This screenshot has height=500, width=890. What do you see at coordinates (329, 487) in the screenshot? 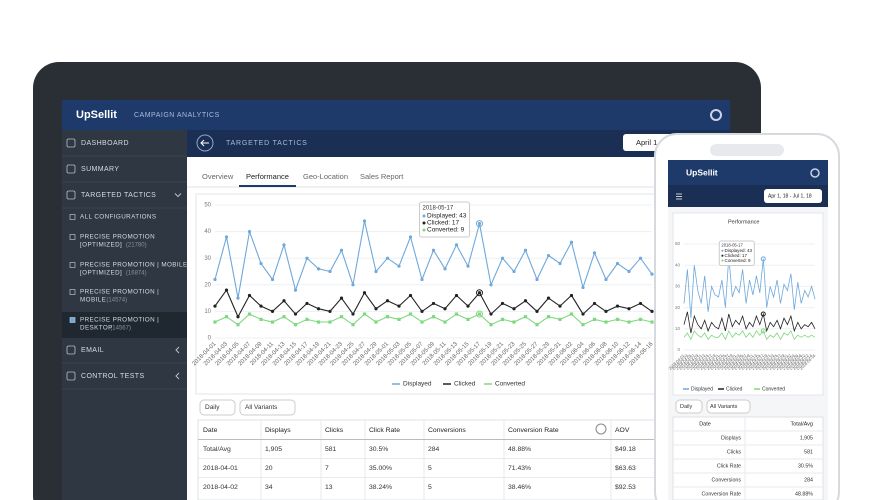
I see `cell: 13` at bounding box center [329, 487].